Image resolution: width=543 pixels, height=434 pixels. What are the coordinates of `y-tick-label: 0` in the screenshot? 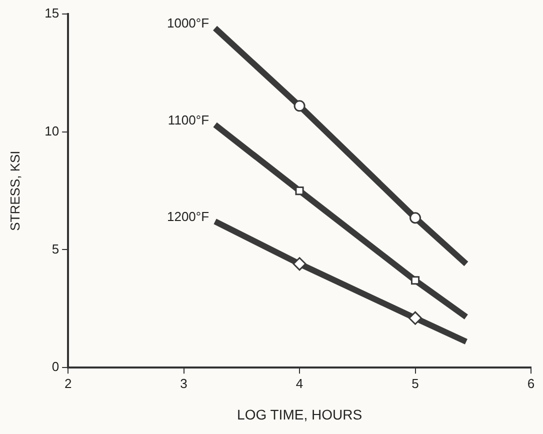 It's located at (56, 366).